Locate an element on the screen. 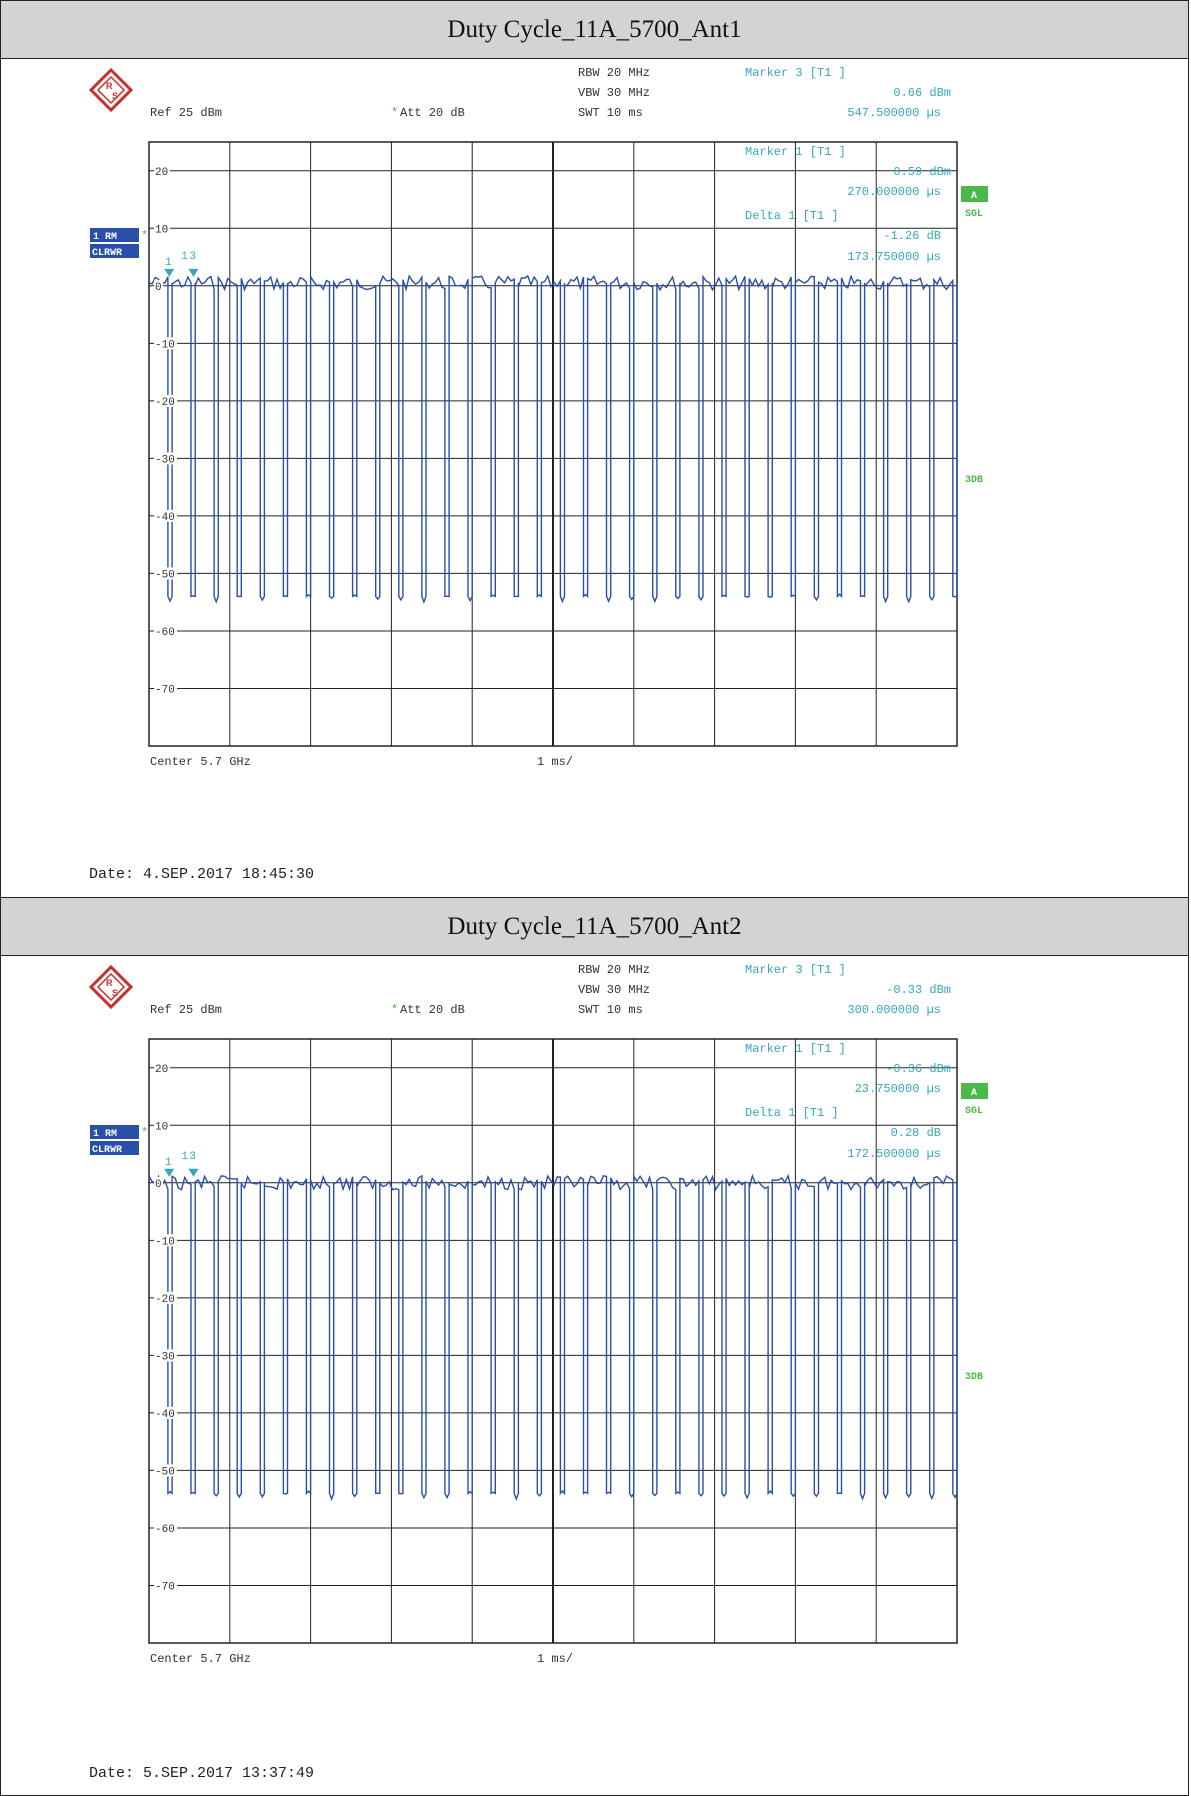  delta1-time: 173.750000 µs is located at coordinates (894, 257).